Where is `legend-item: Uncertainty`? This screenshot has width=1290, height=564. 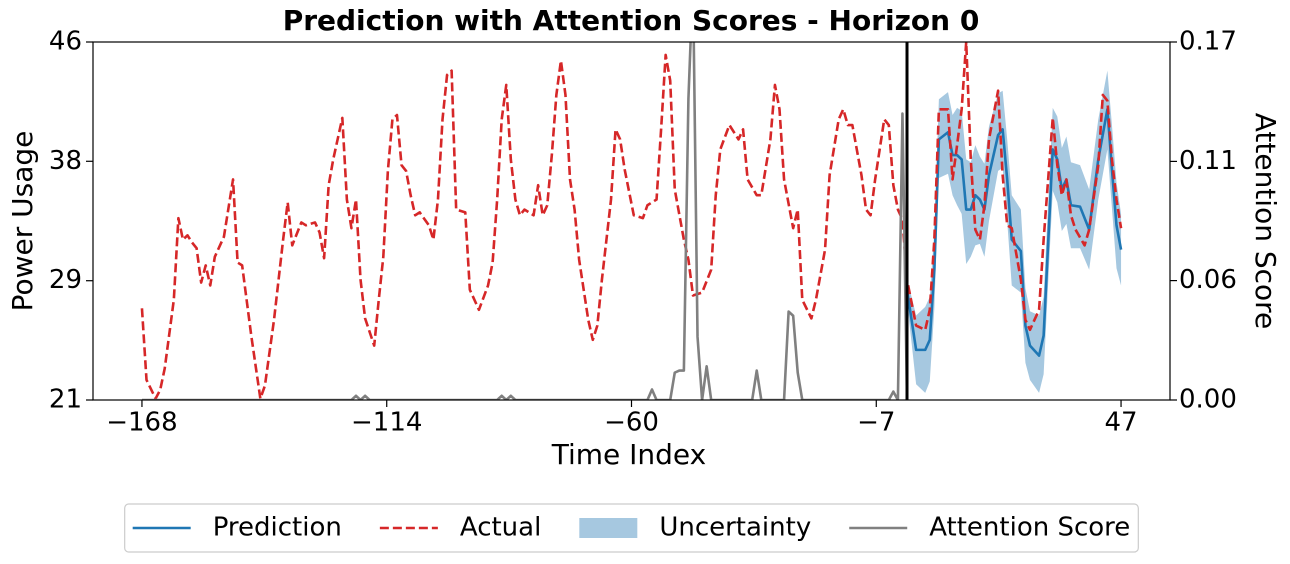
legend-item: Uncertainty is located at coordinates (695, 528).